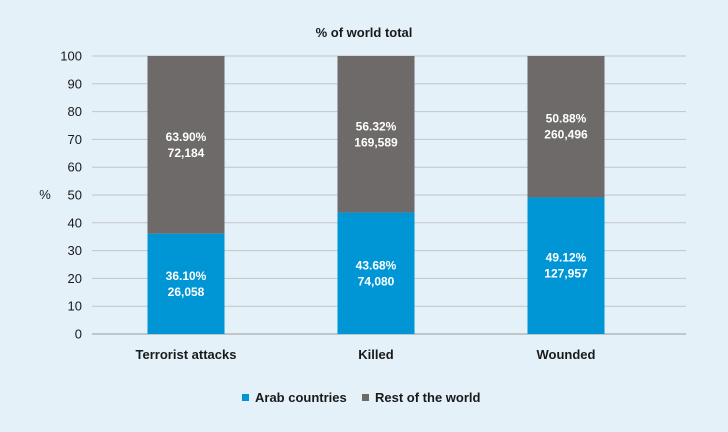  What do you see at coordinates (45, 194) in the screenshot?
I see `y-axis-label: %` at bounding box center [45, 194].